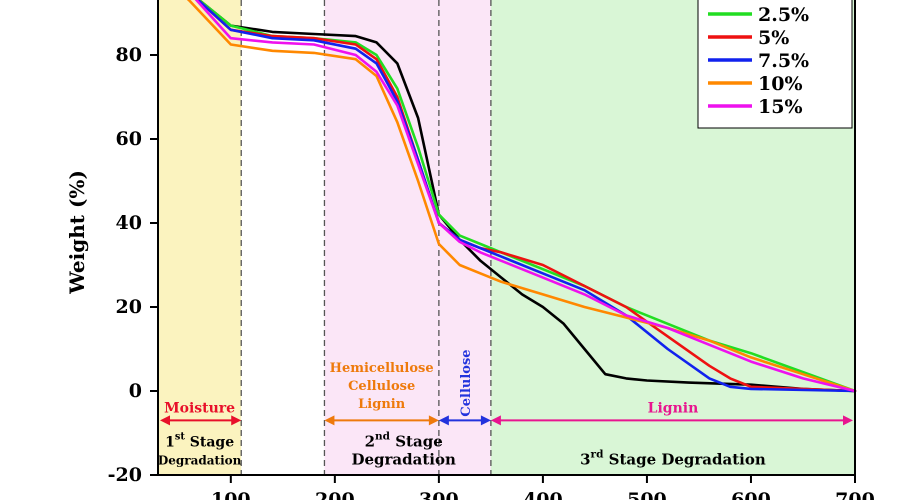 The image size is (900, 500). What do you see at coordinates (381, 386) in the screenshot?
I see `hemi-cellulose-label: Cellulose` at bounding box center [381, 386].